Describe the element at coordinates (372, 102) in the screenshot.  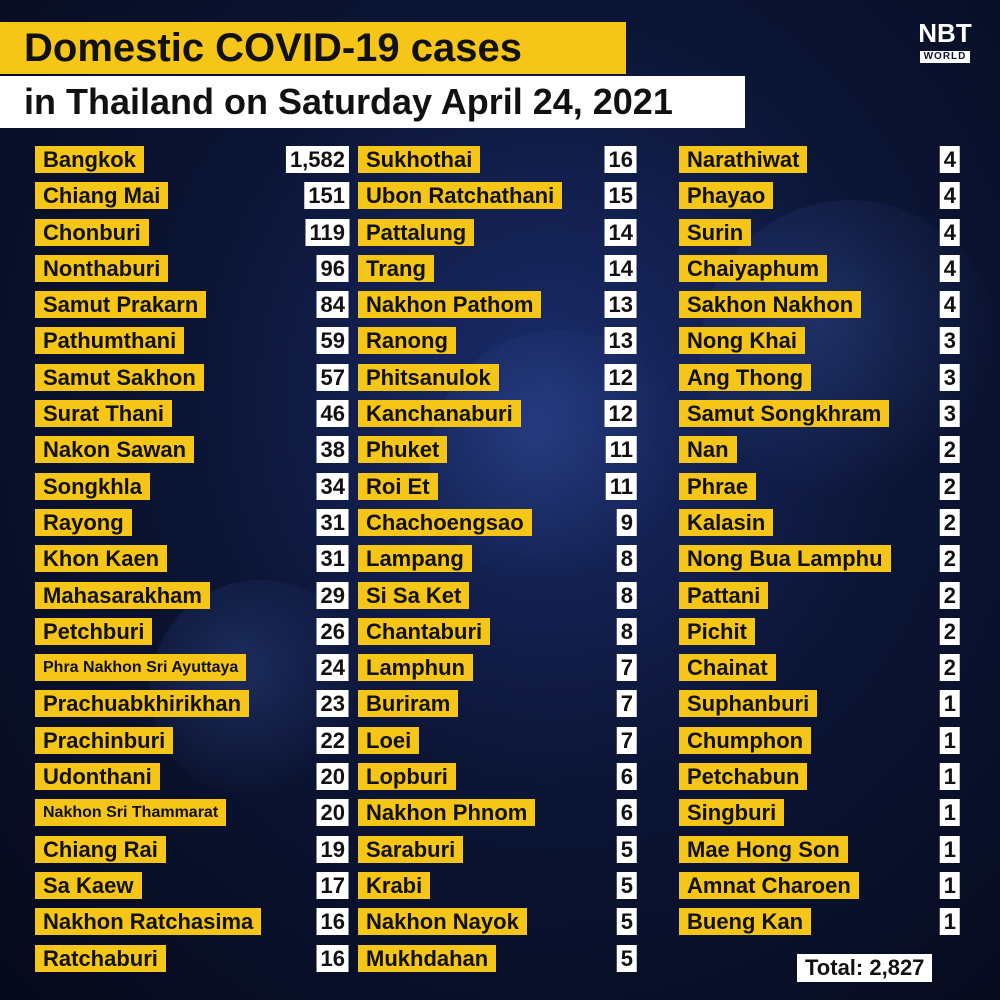
I see `title-line-2: in Thailand on Saturday April 24, 2021` at that location.